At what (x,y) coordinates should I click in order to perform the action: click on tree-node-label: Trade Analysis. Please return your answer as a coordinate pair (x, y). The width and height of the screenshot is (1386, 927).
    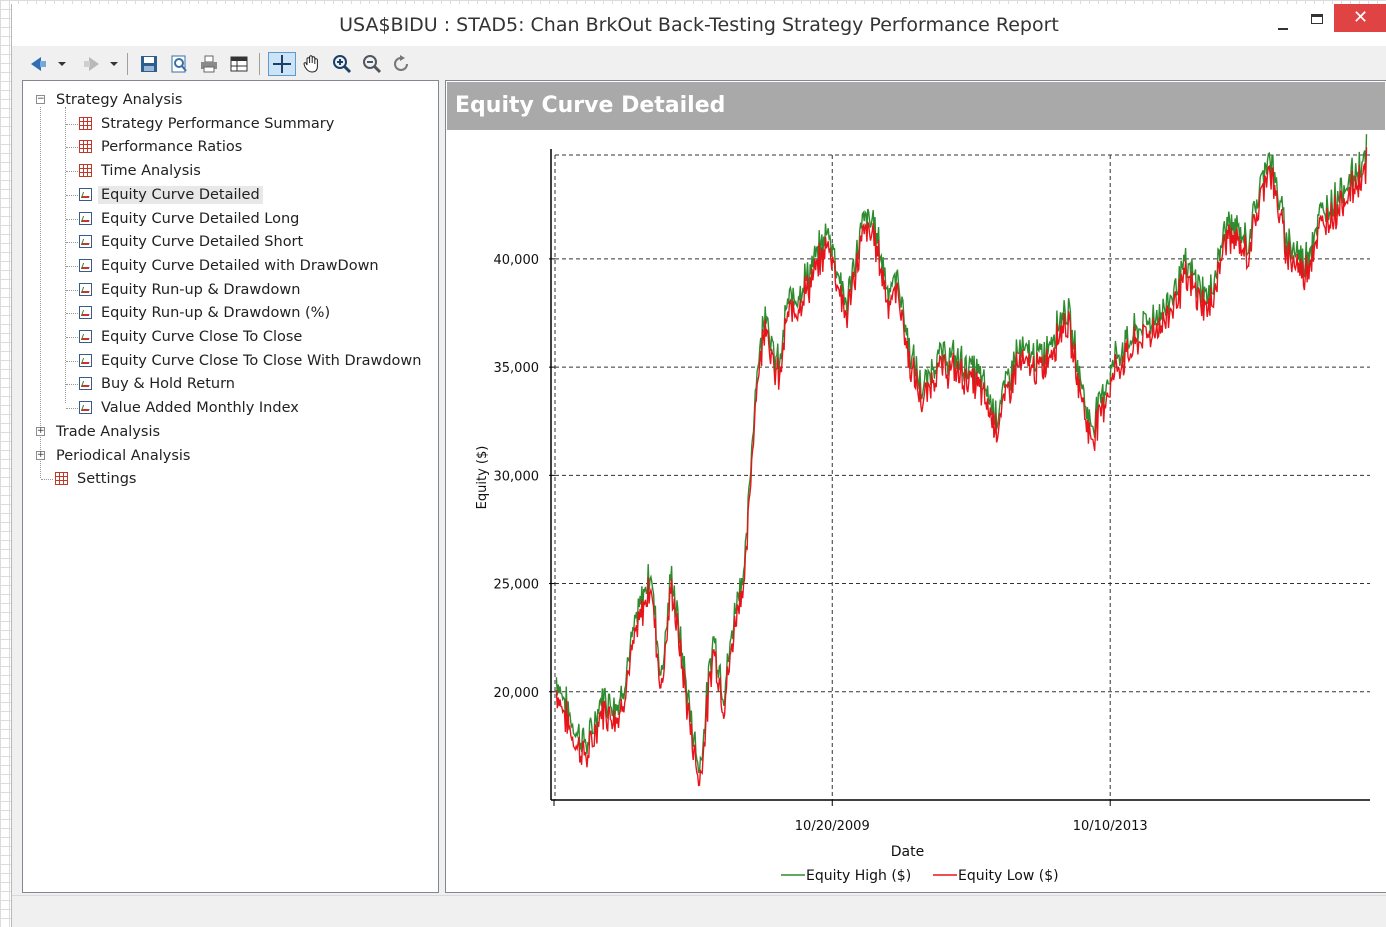
    Looking at the image, I should click on (108, 431).